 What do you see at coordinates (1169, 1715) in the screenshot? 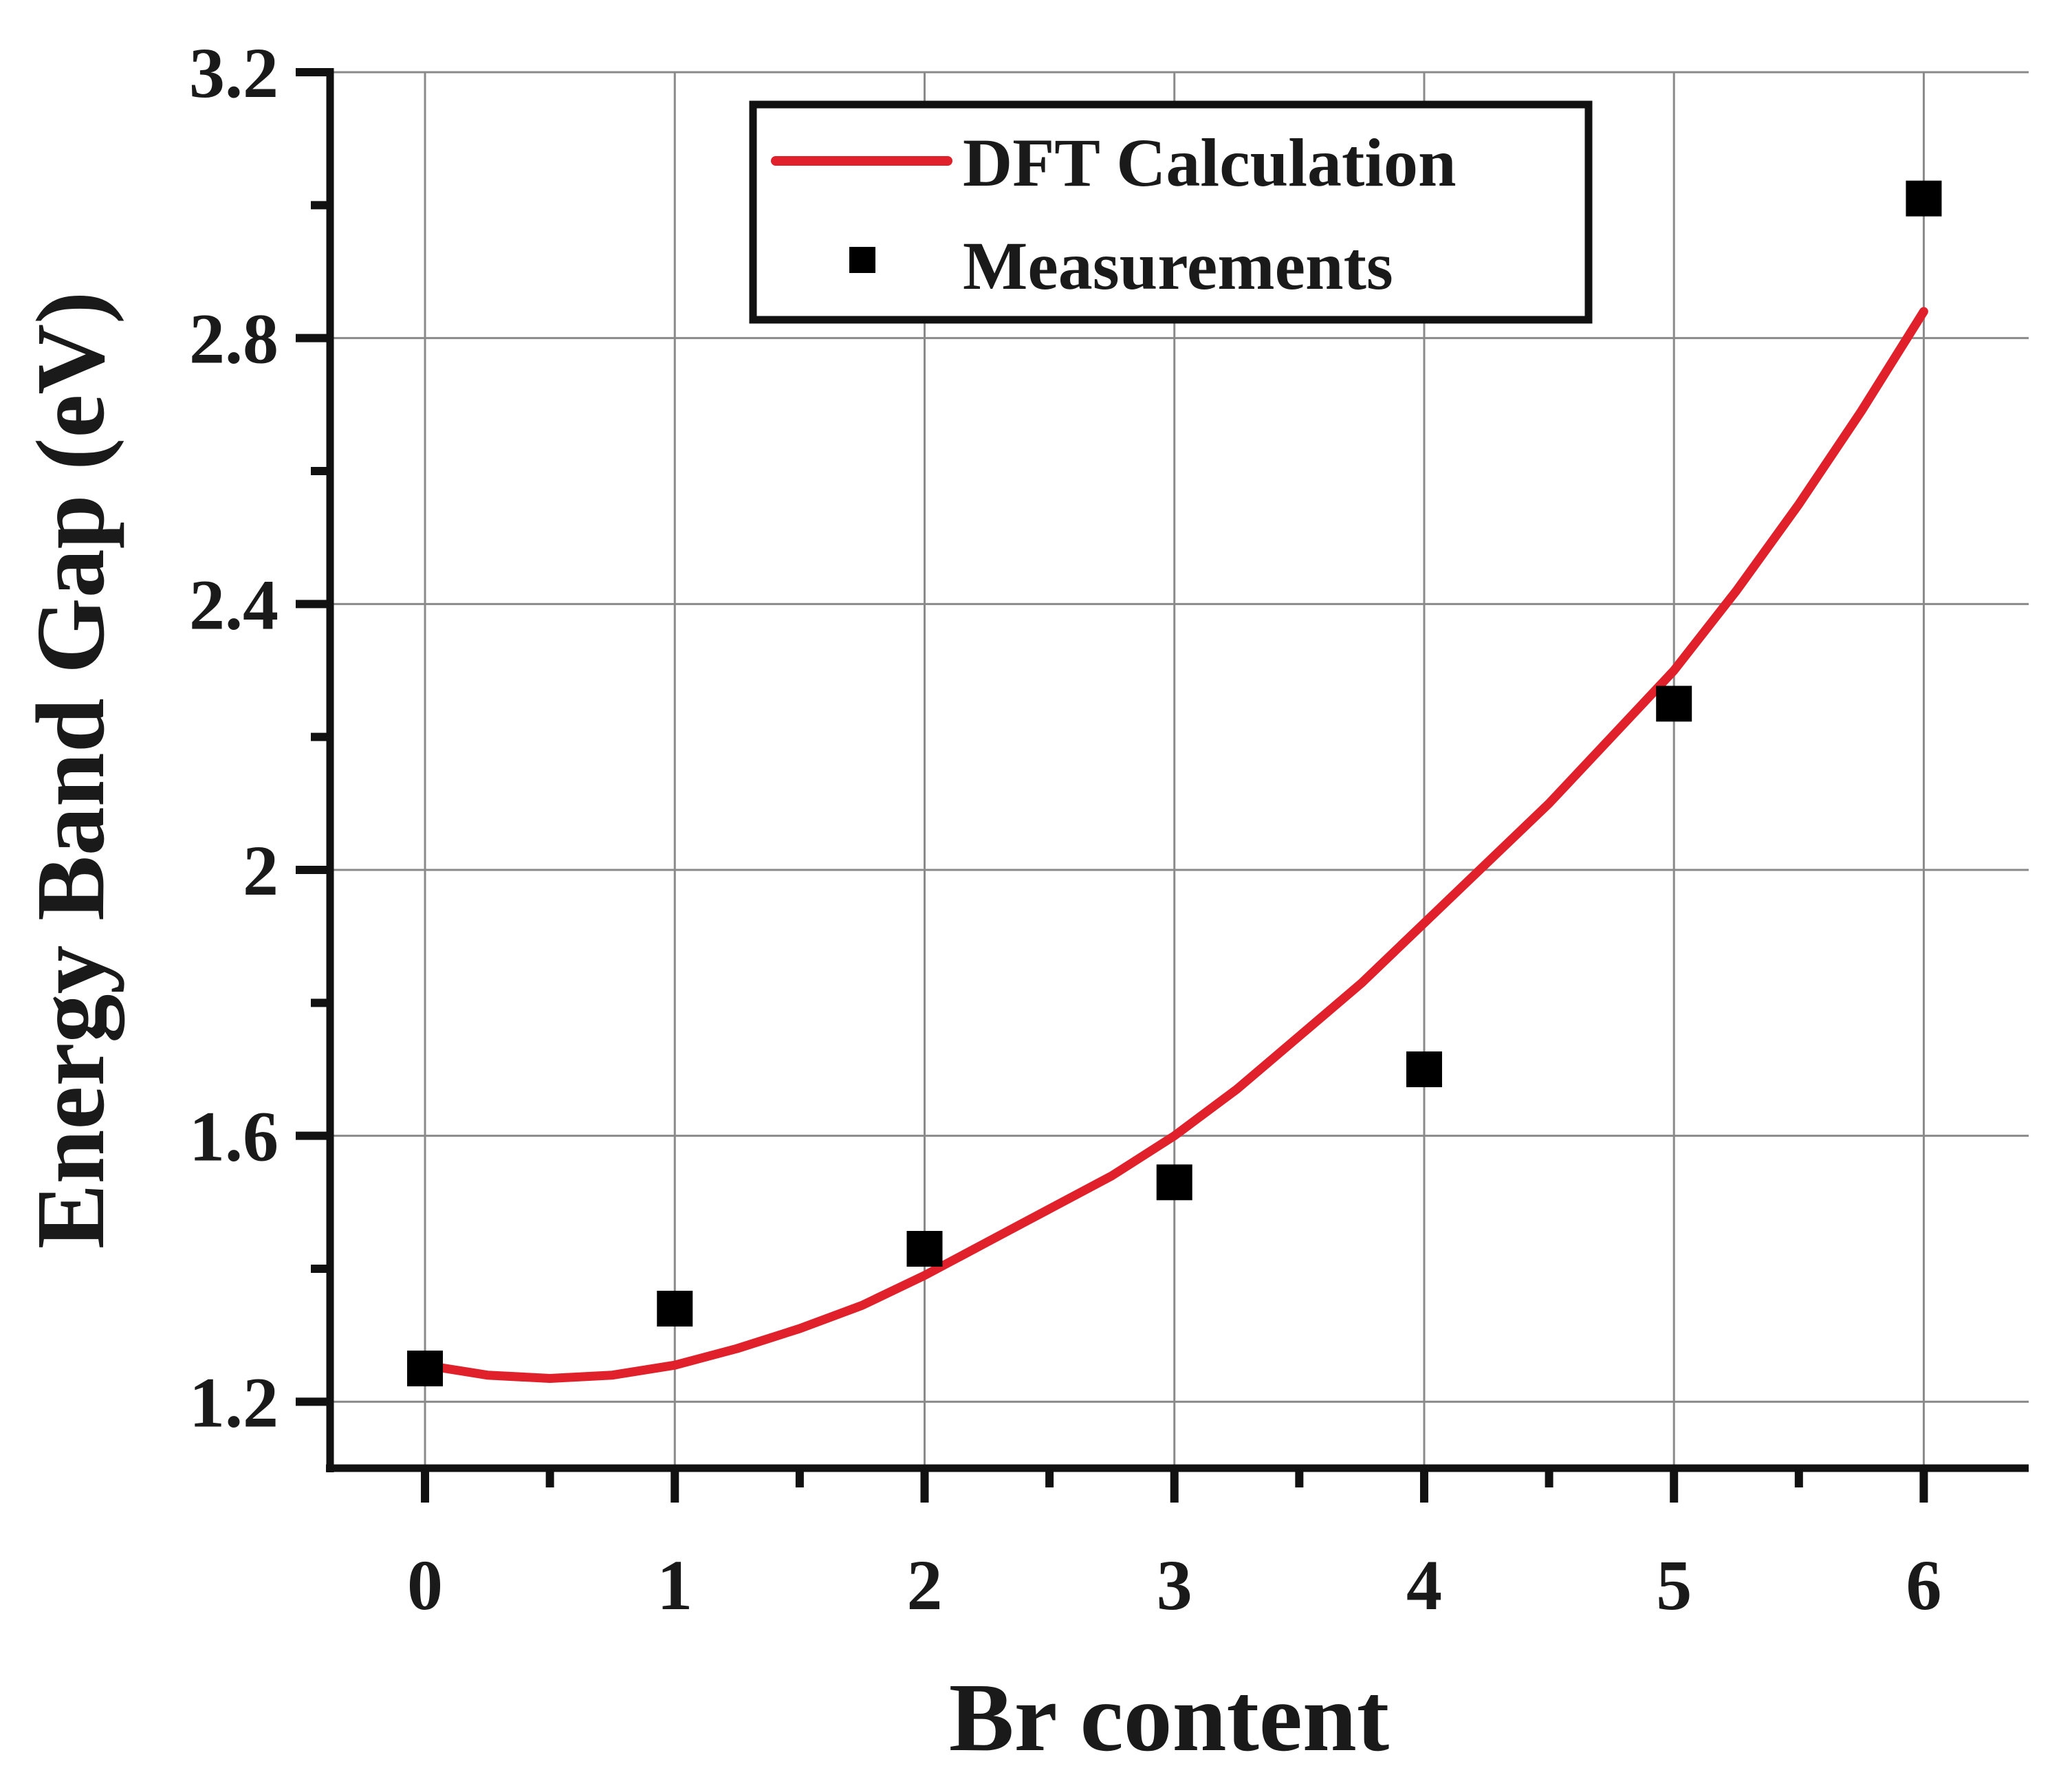
I see `x-axis-title: Br content` at bounding box center [1169, 1715].